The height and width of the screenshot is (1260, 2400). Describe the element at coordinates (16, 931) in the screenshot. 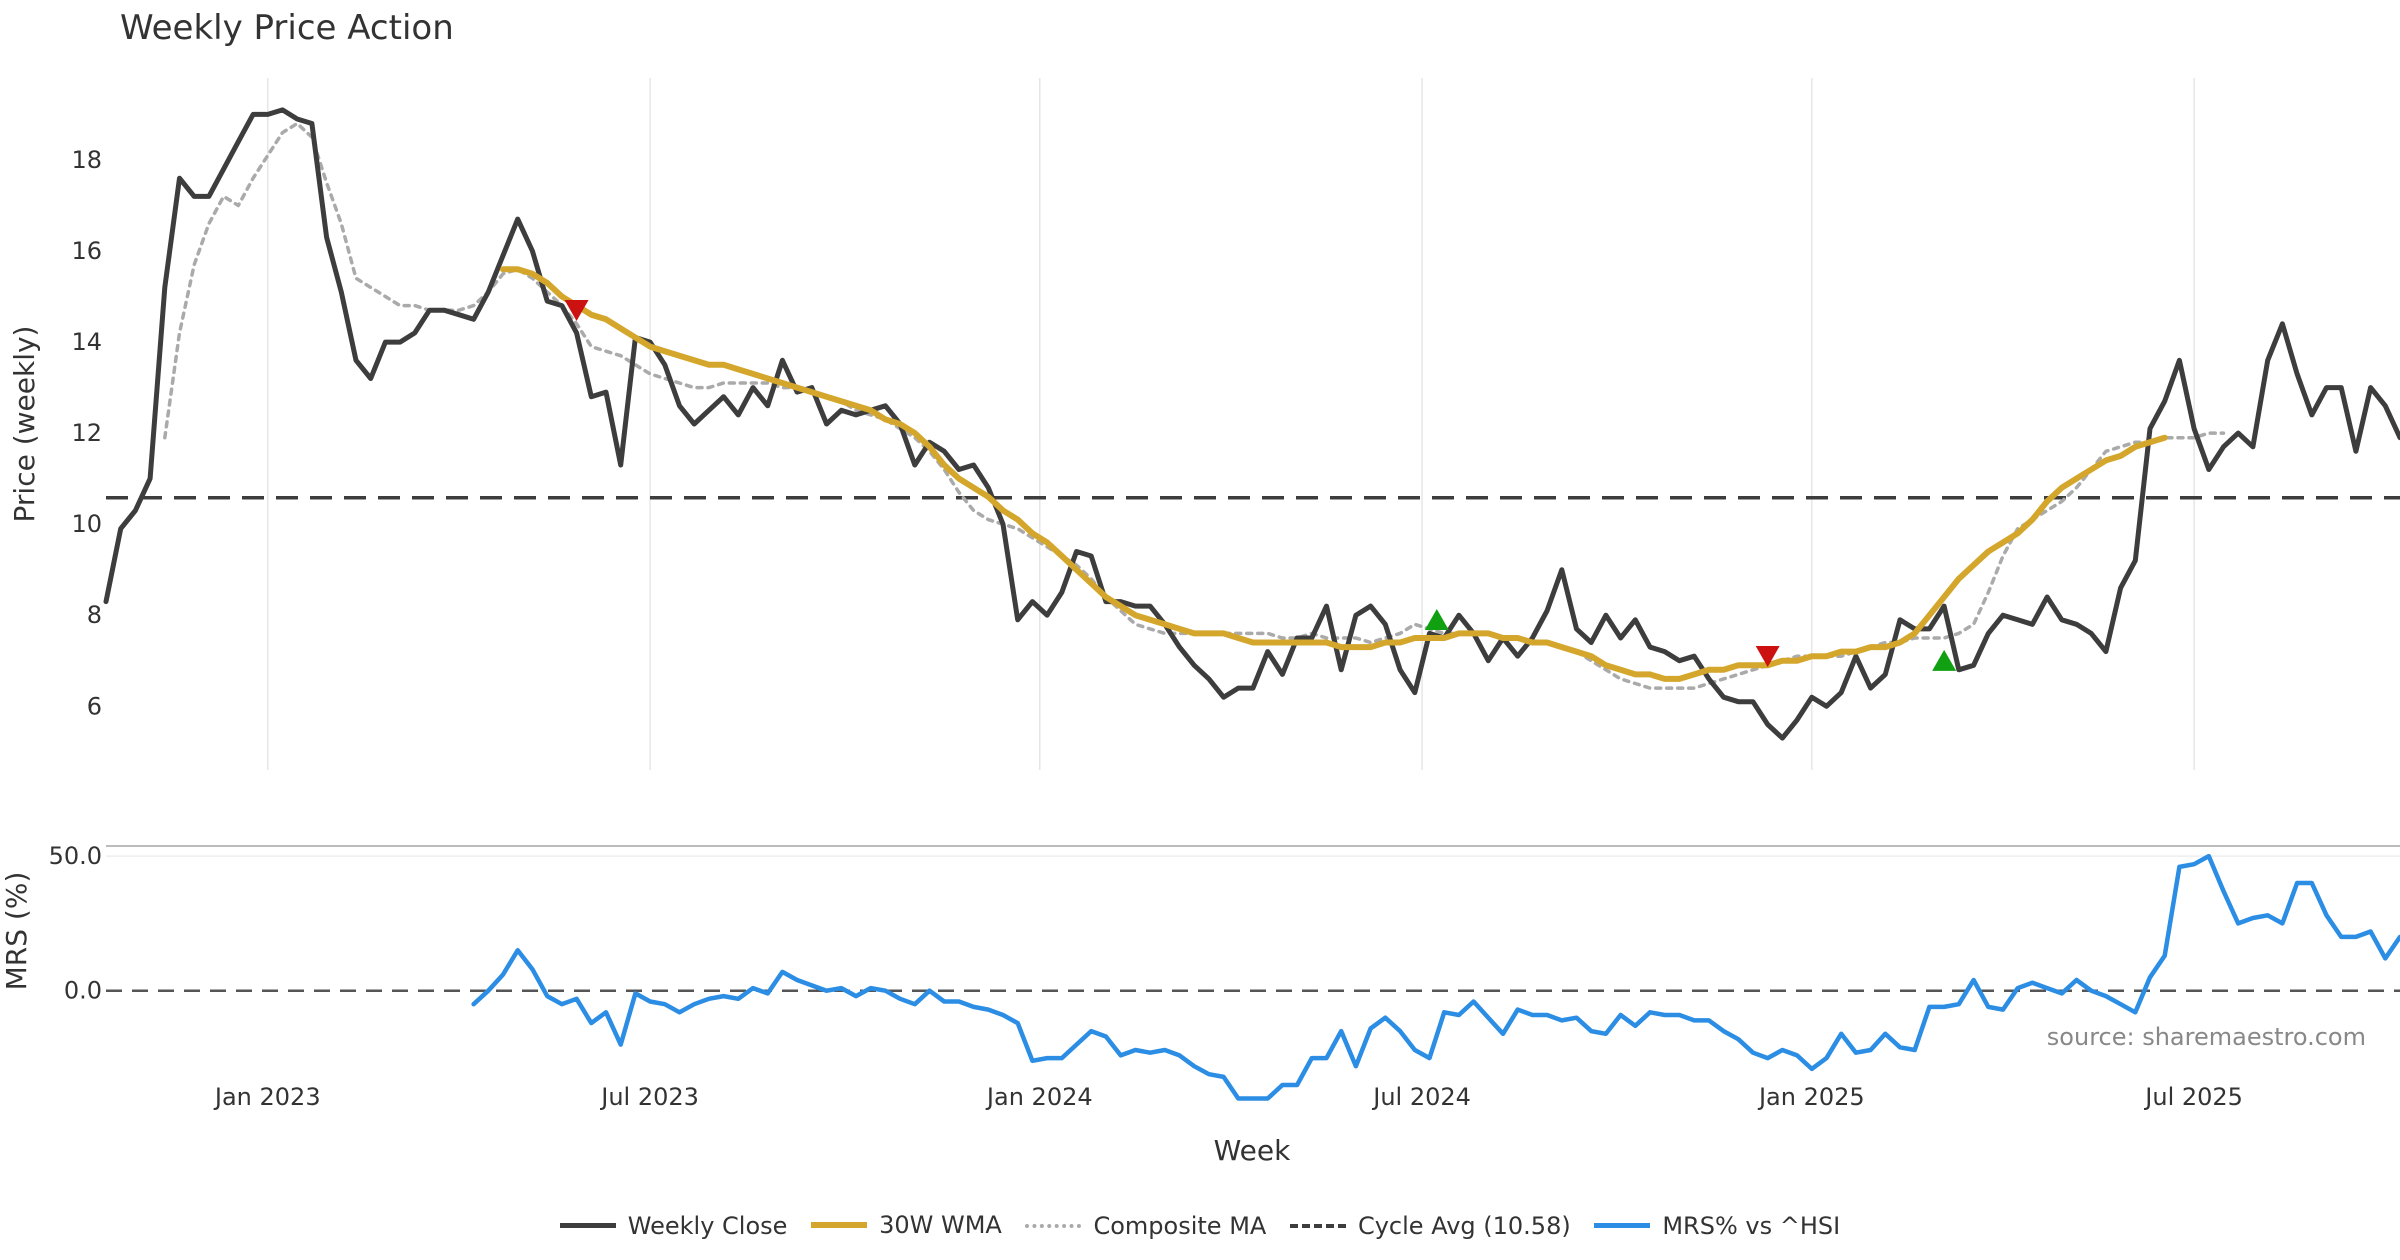

I see `y-axis-label-mrs: MRS (%)` at that location.